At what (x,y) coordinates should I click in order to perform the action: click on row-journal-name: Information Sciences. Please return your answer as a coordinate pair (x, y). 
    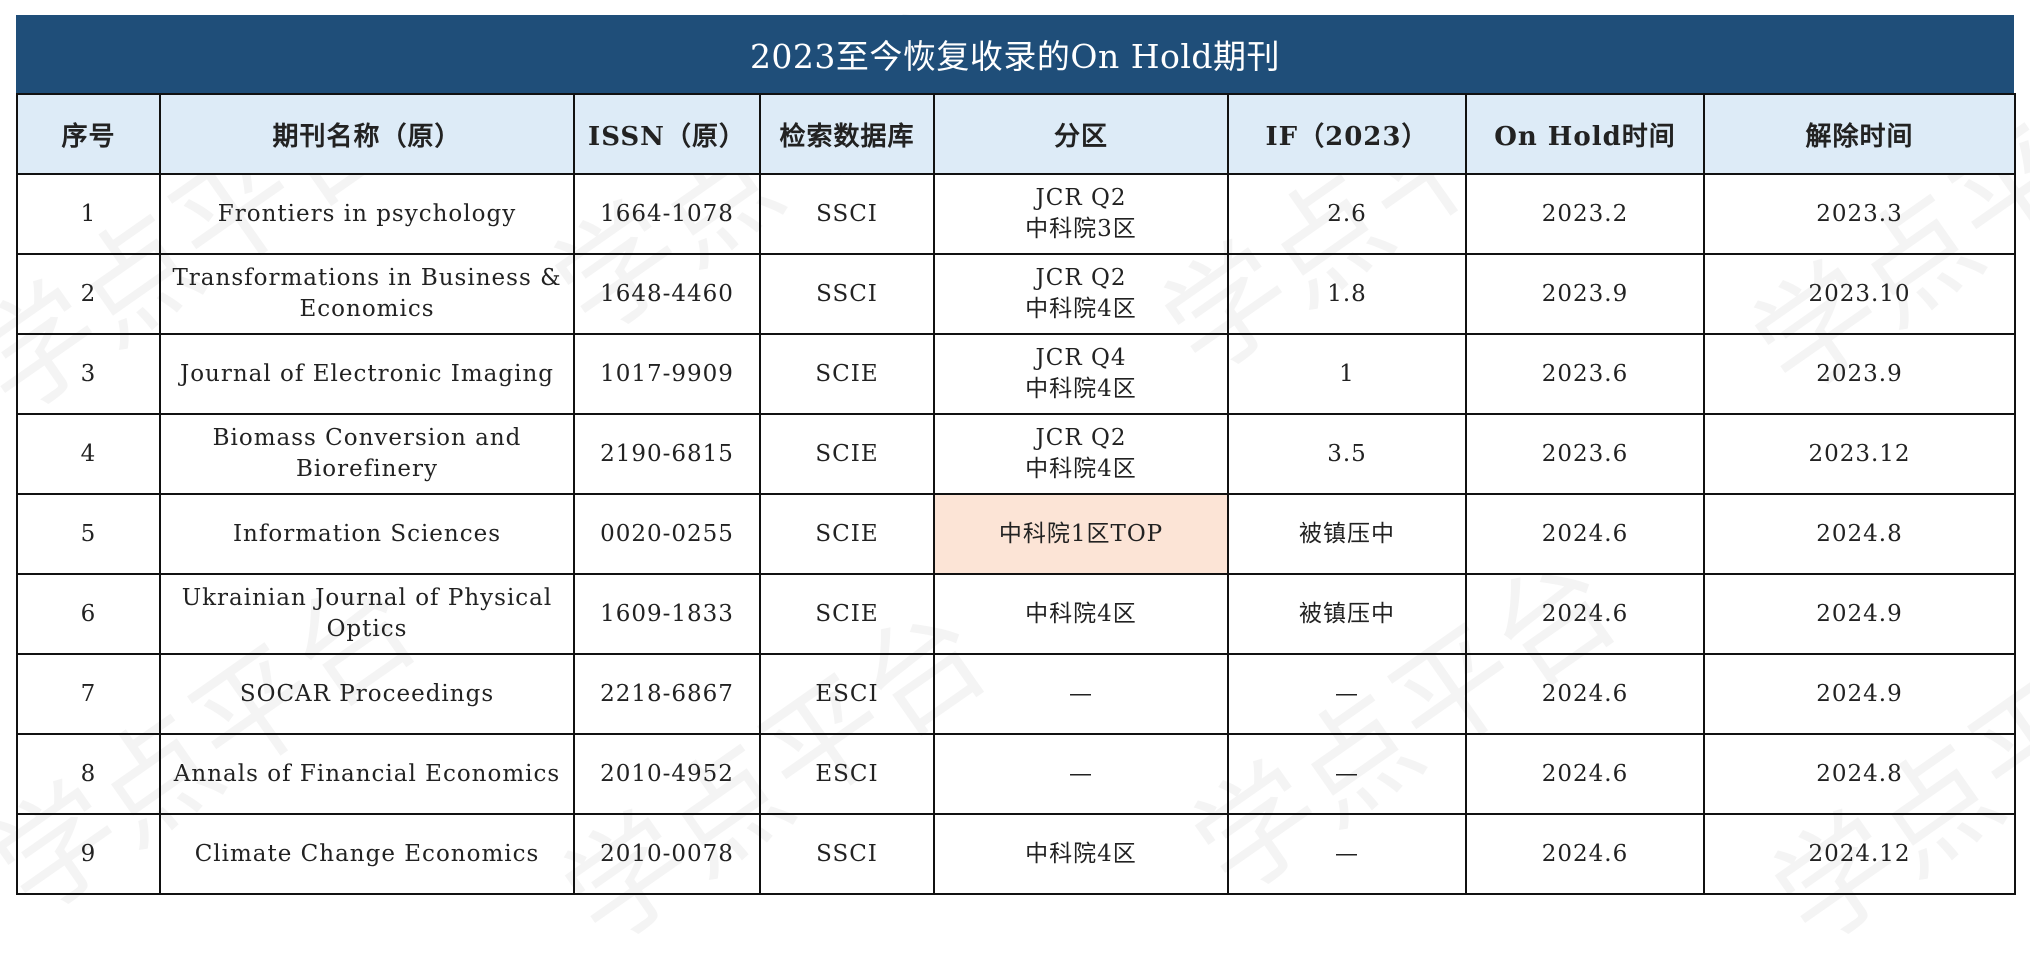
    Looking at the image, I should click on (367, 534).